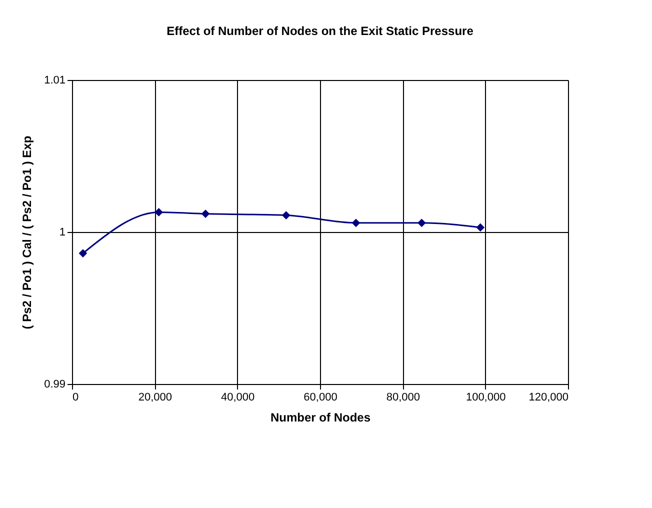  Describe the element at coordinates (403, 398) in the screenshot. I see `x-tick-label: 80,000` at that location.